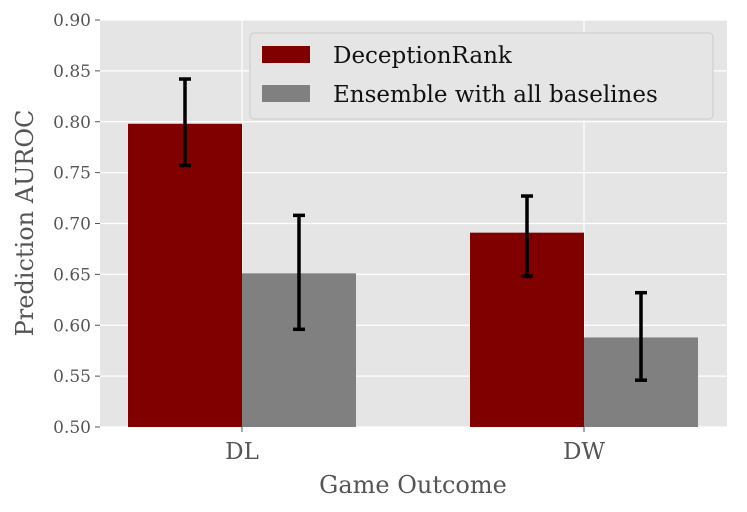 The height and width of the screenshot is (512, 747). Describe the element at coordinates (584, 452) in the screenshot. I see `x-tick-label-dw: DW` at that location.